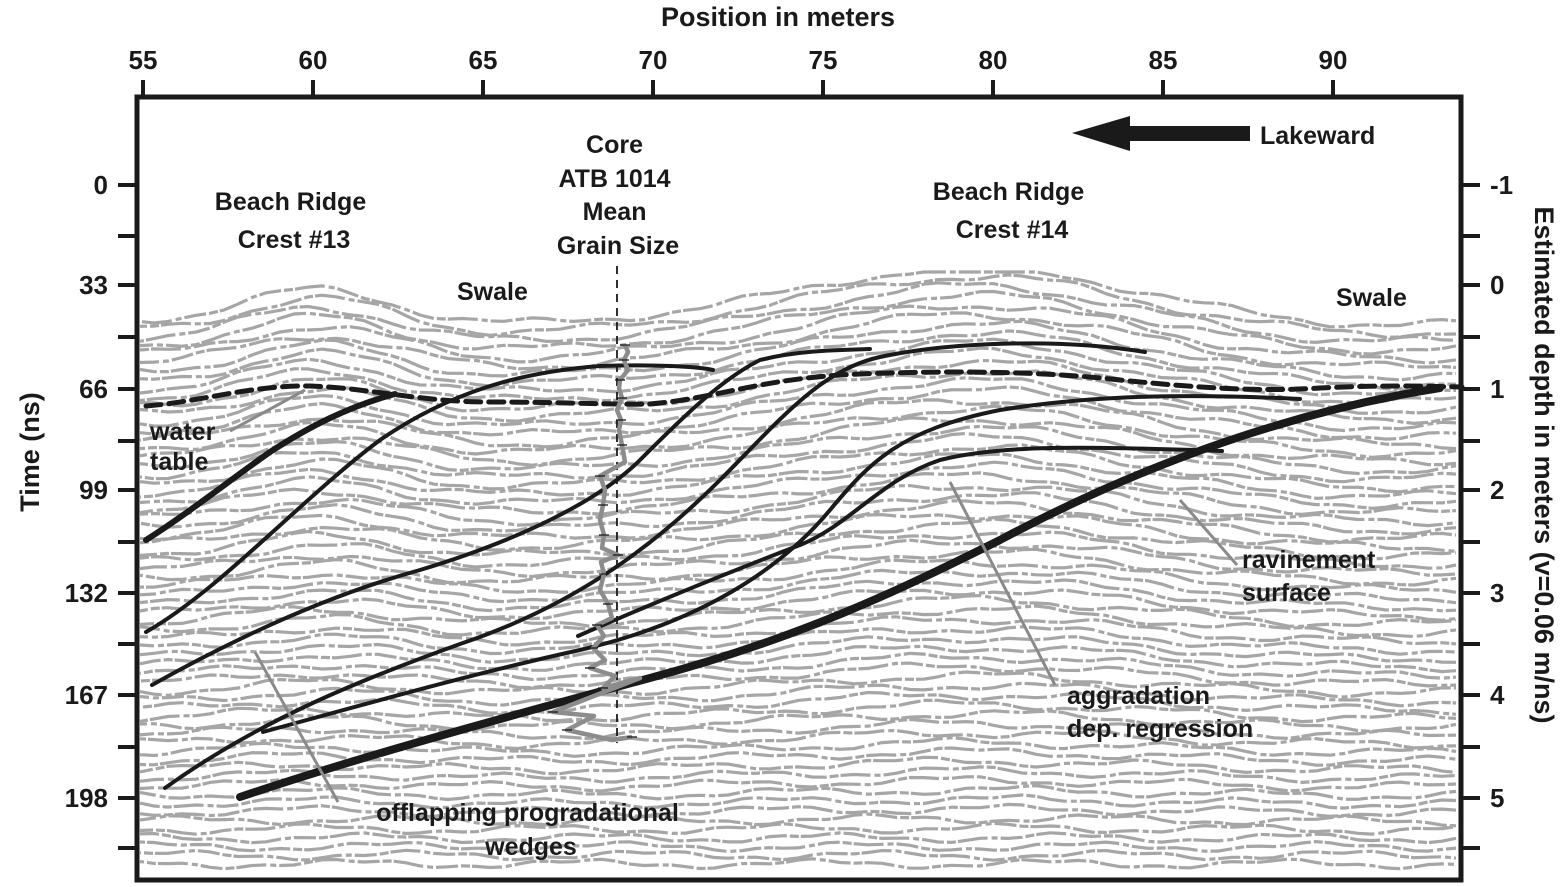  What do you see at coordinates (1012, 230) in the screenshot?
I see `crest14-line-2: Crest #14` at bounding box center [1012, 230].